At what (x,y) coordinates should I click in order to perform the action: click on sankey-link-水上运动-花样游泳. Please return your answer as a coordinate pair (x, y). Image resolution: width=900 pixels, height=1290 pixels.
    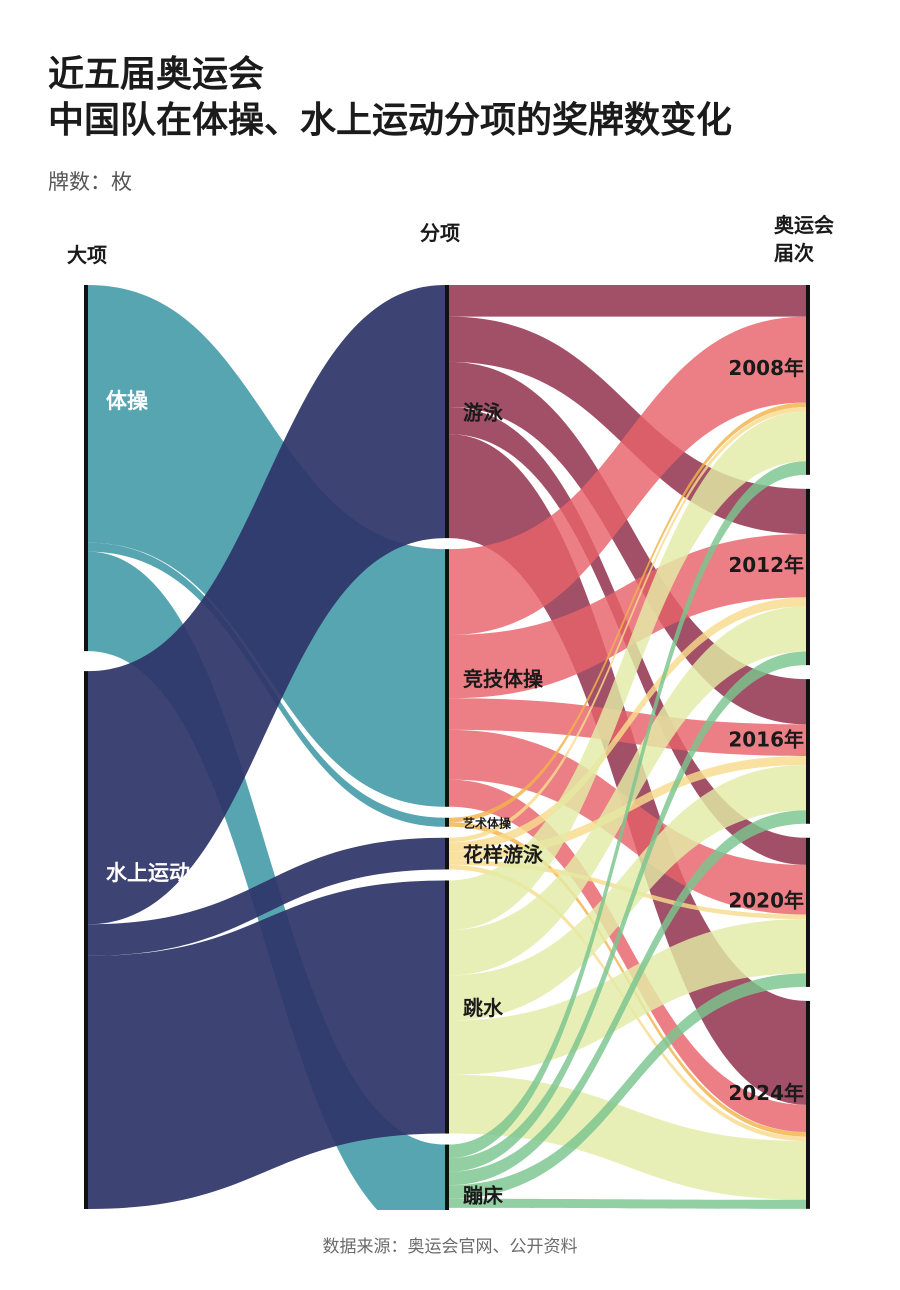
    Looking at the image, I should click on (266, 896).